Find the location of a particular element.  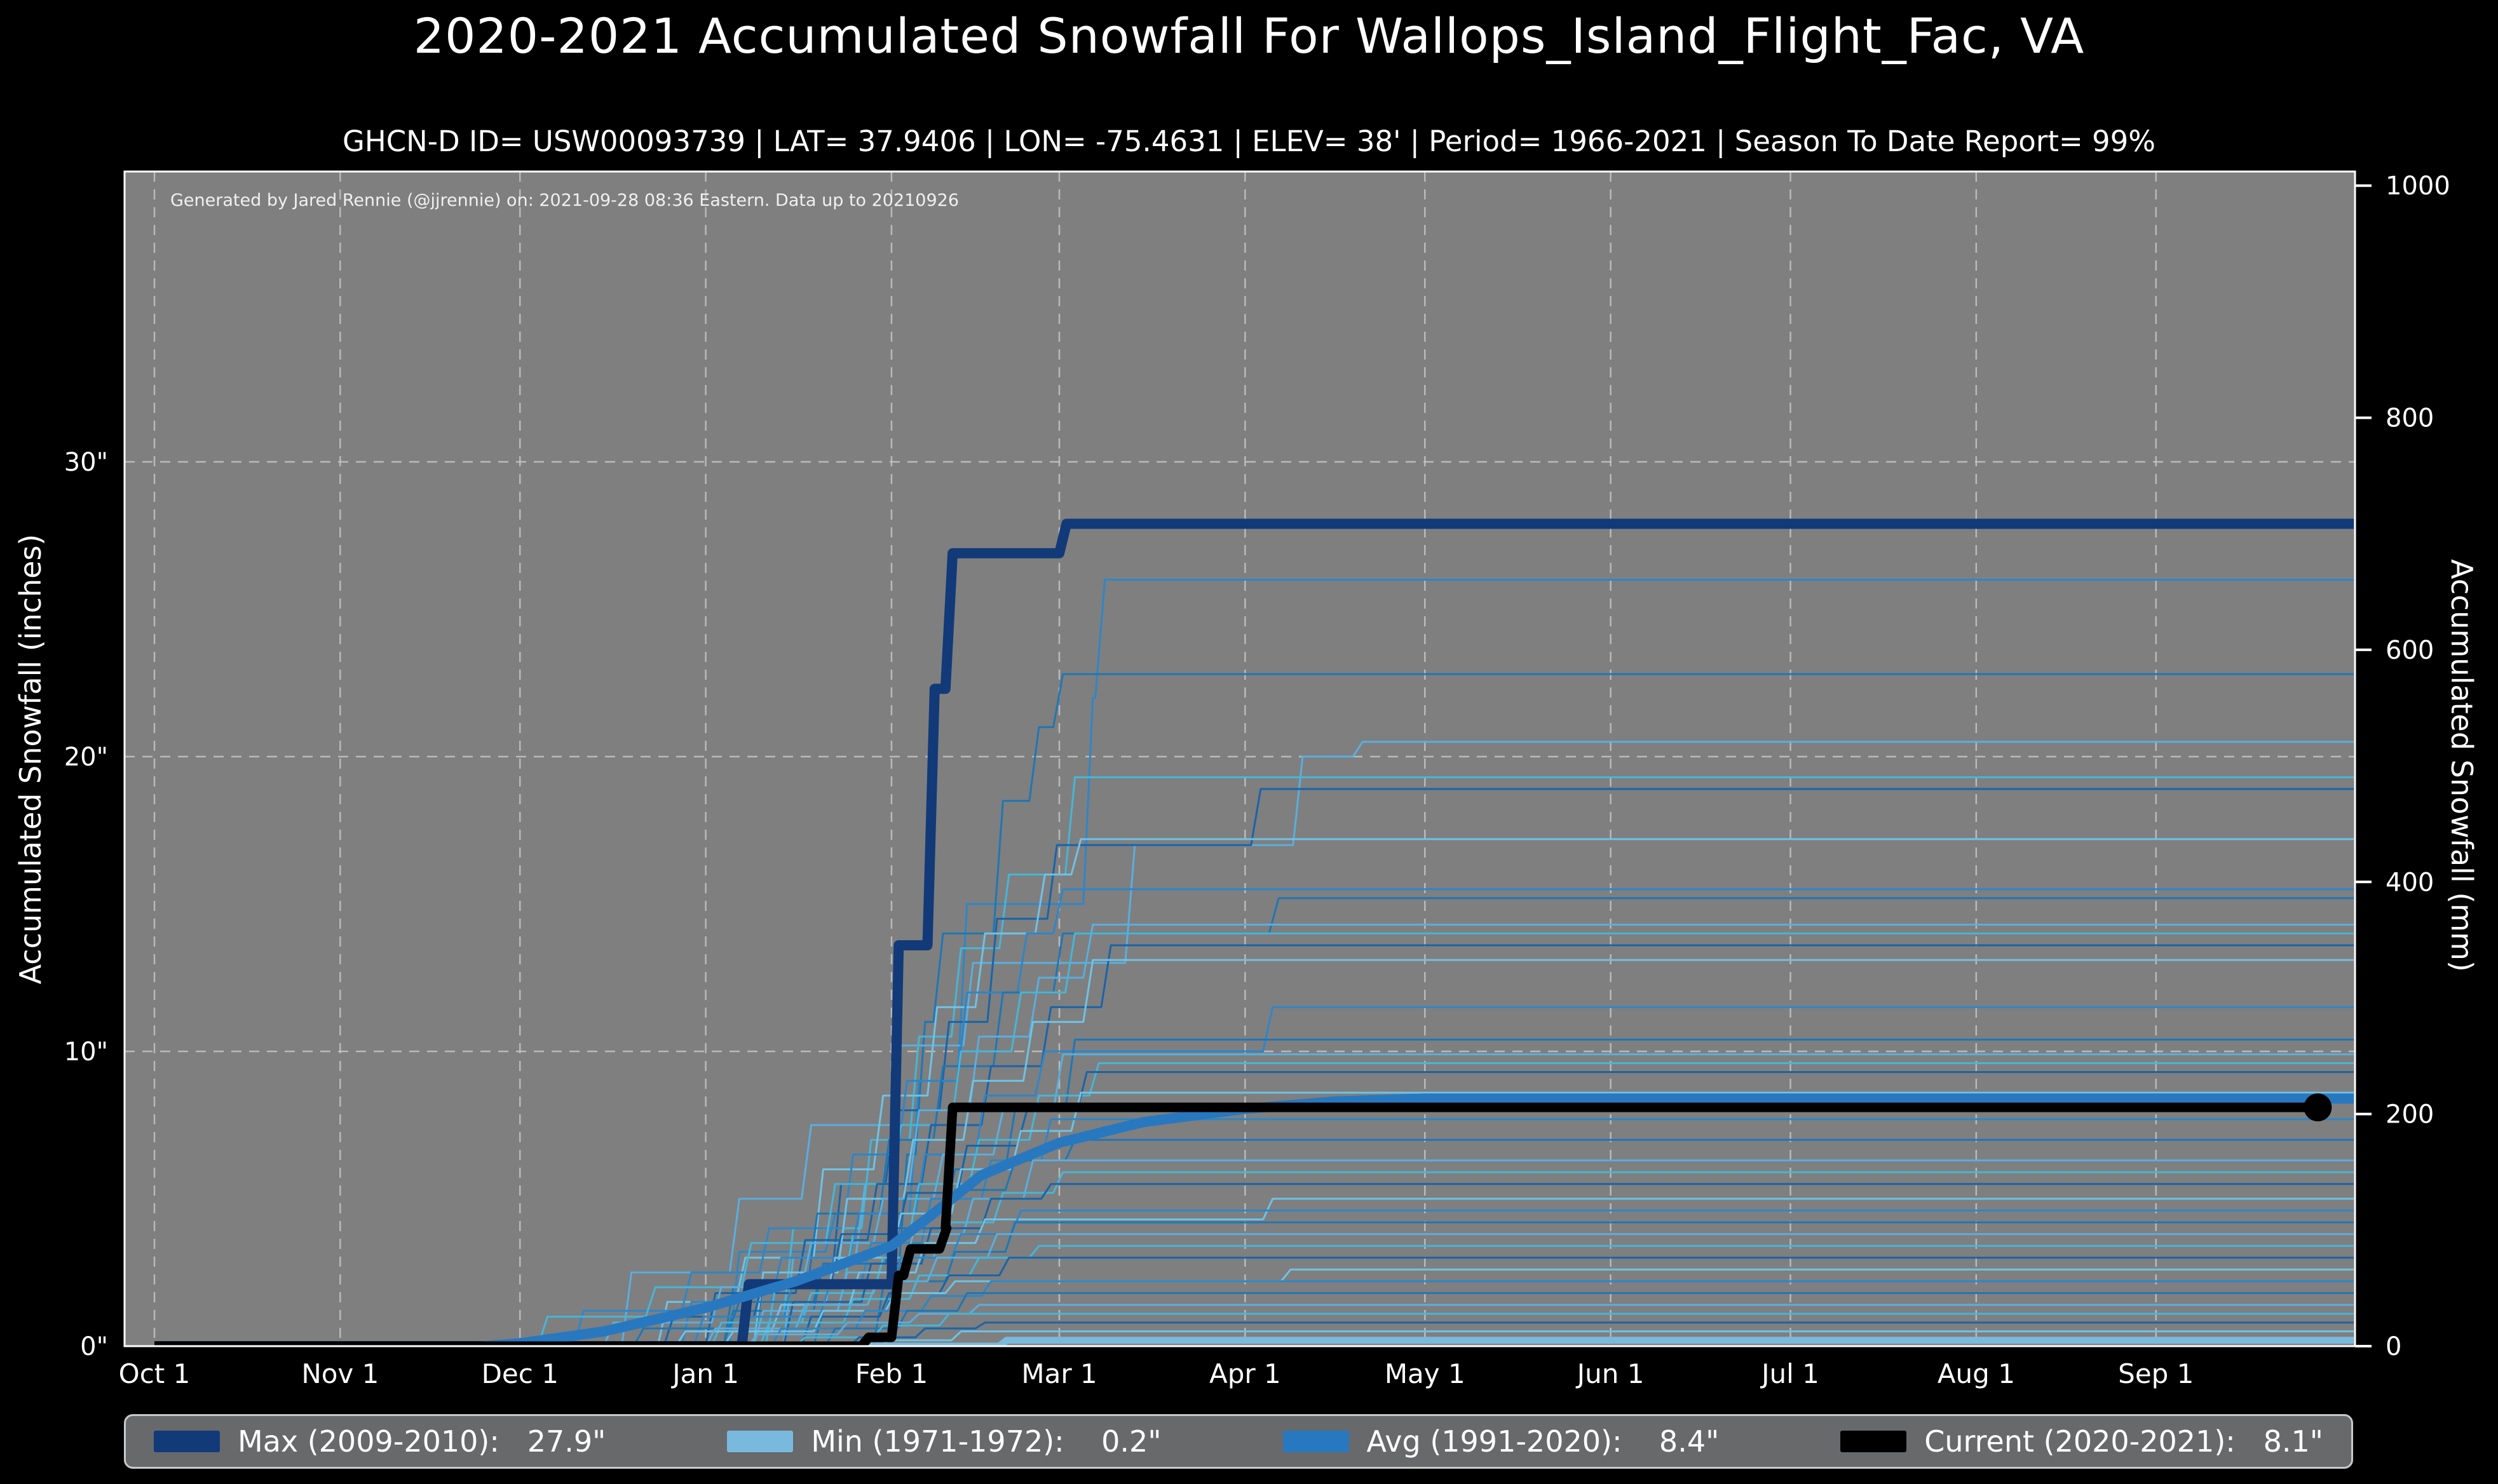

x-tick-label: Aug 1 is located at coordinates (1976, 1373).